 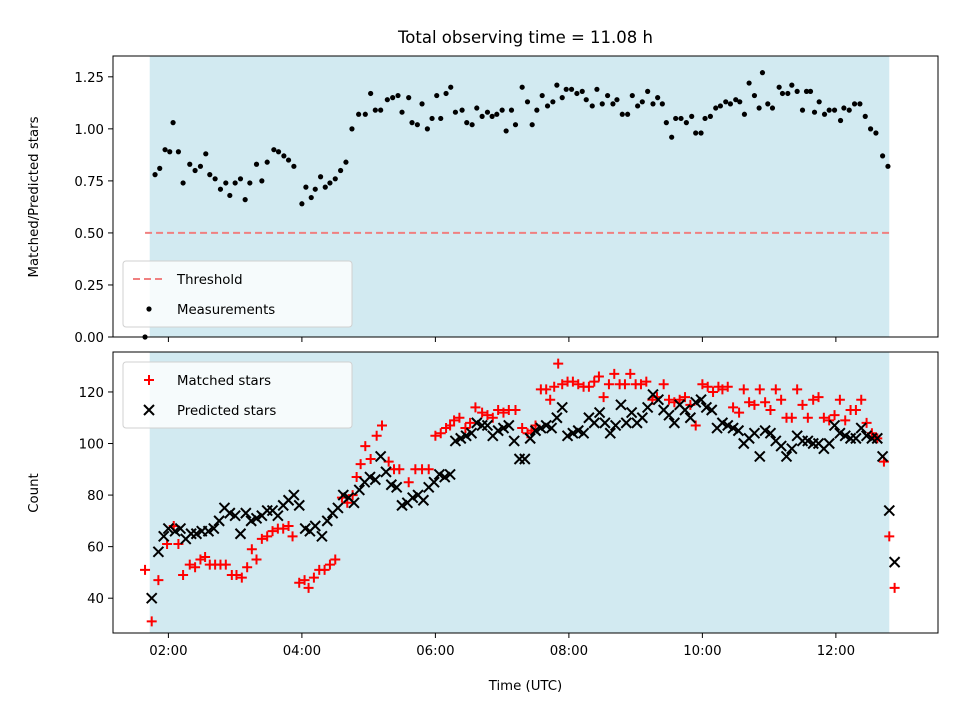 What do you see at coordinates (168, 651) in the screenshot?
I see `x-tick-label: 02:00` at bounding box center [168, 651].